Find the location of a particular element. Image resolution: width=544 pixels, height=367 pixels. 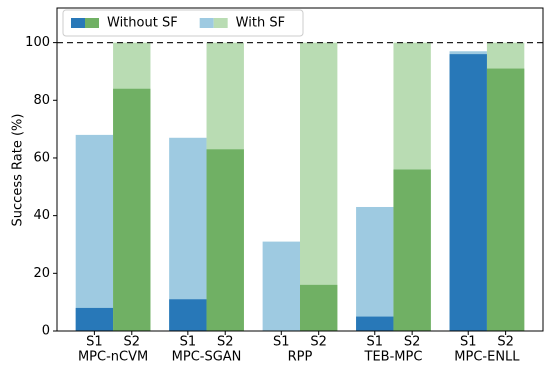

legend-label: Without SF is located at coordinates (142, 23).